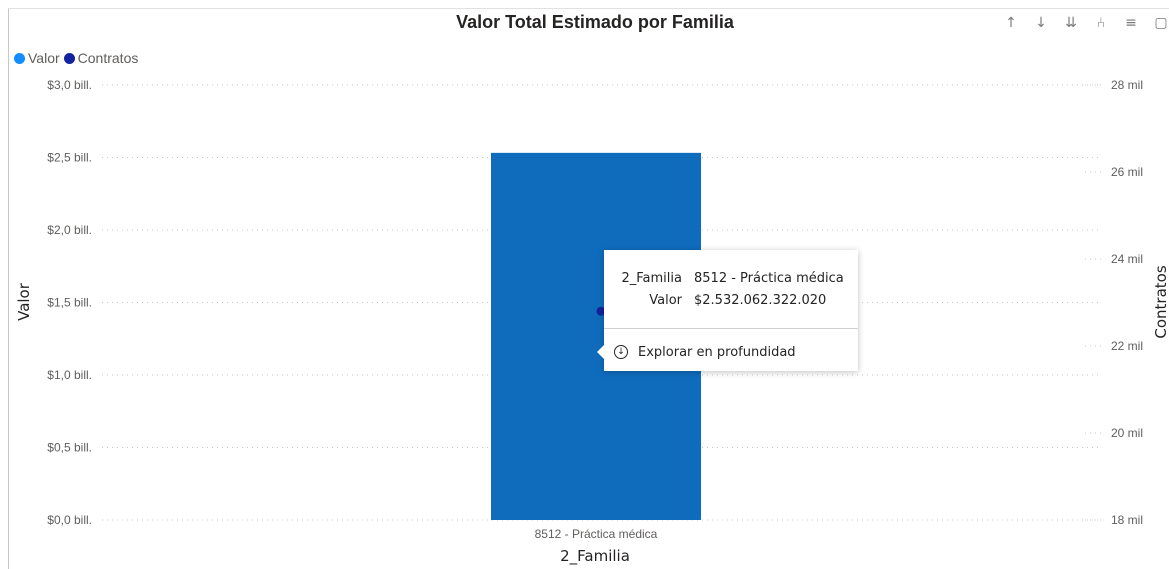 The height and width of the screenshot is (569, 1169). I want to click on legend-label-contratos: Contratos, so click(108, 58).